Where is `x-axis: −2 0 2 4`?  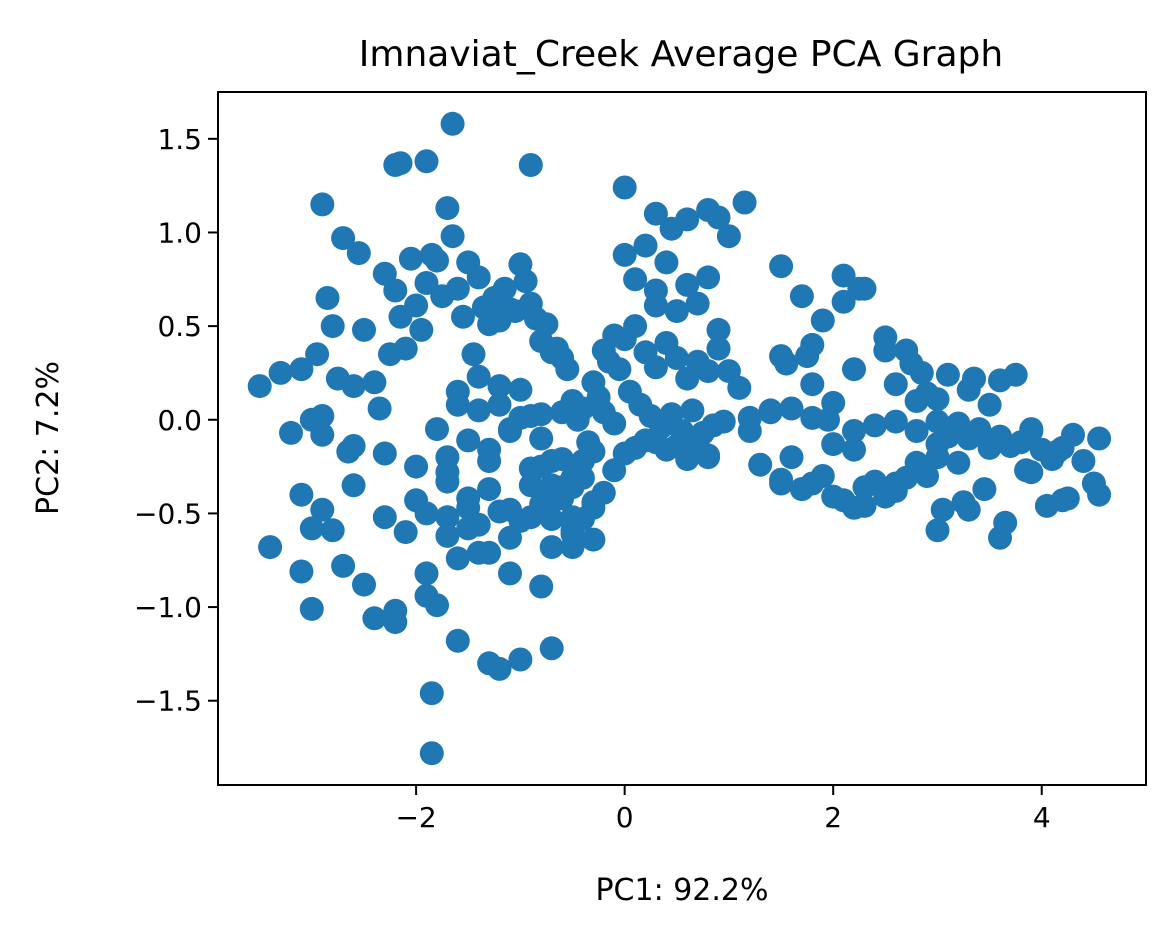 x-axis: −2 0 2 4 is located at coordinates (723, 809).